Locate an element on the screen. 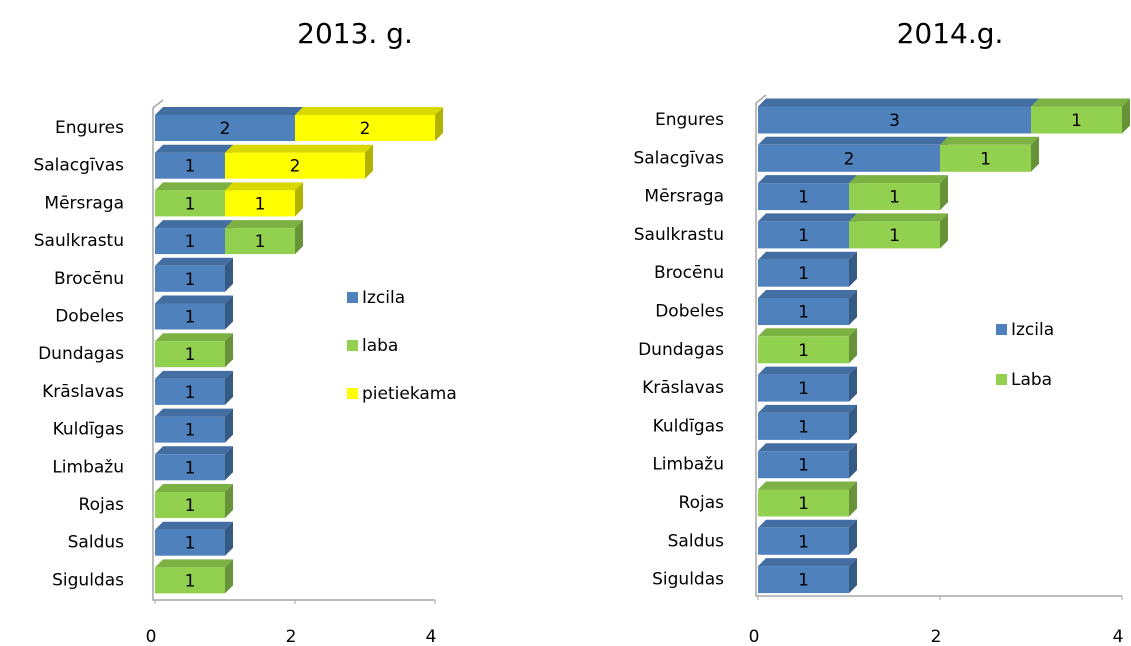 The height and width of the screenshot is (646, 1131). legend-label: Izcila is located at coordinates (1032, 330).